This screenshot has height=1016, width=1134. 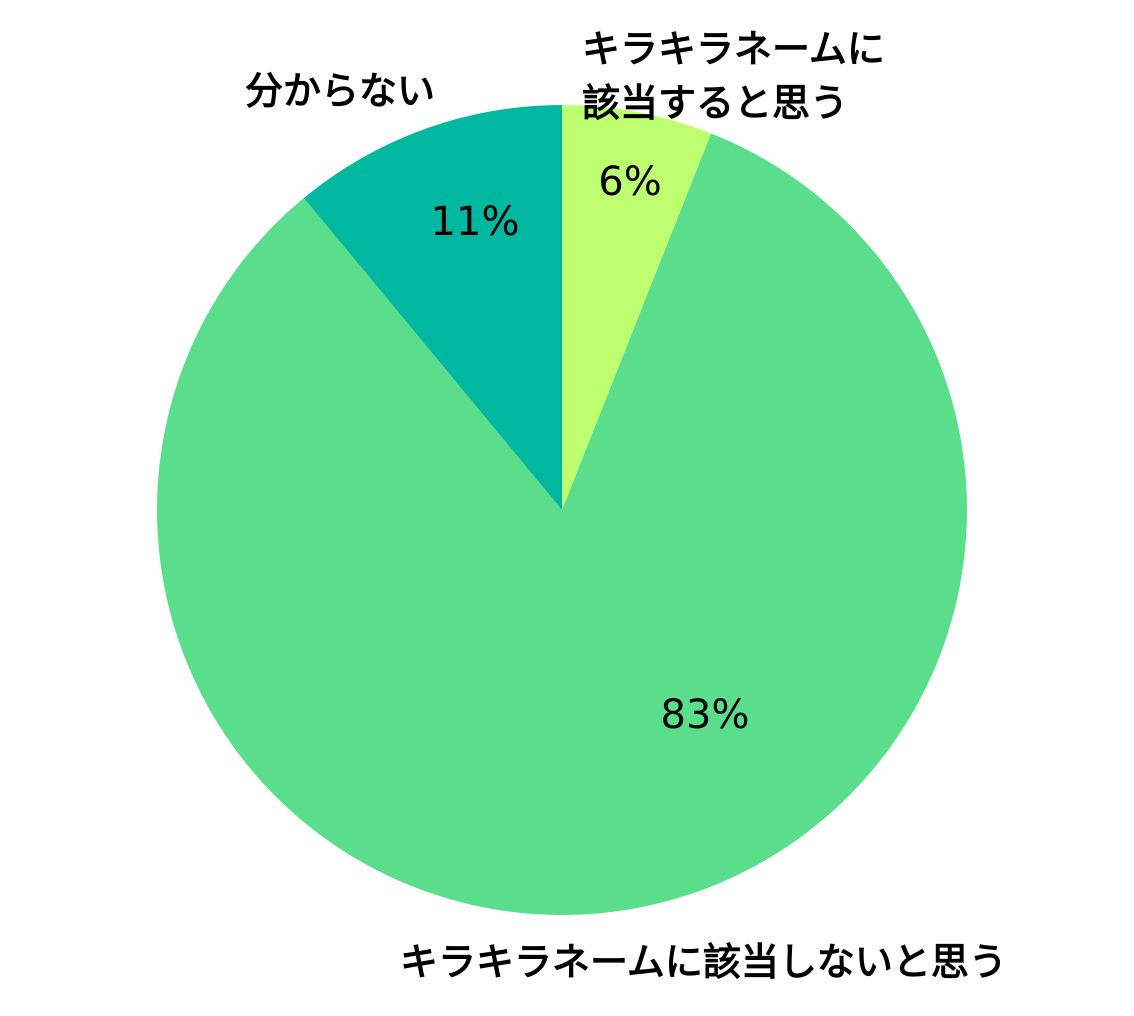 I want to click on slice-category-label-kirakira-no: キラキラネームに該当しないと思う, so click(x=703, y=962).